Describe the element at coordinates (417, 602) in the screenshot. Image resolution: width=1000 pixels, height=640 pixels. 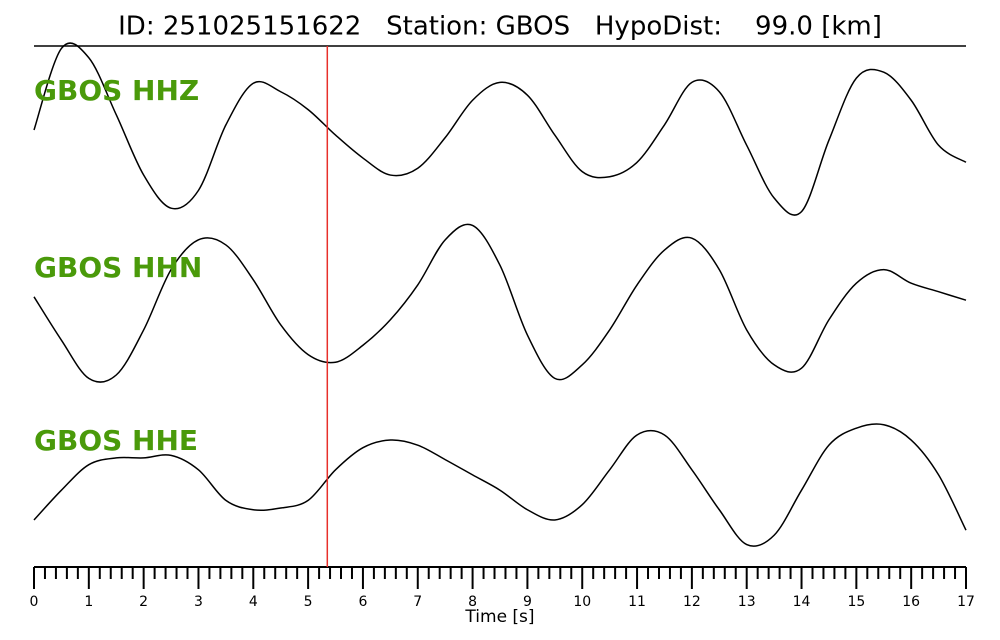
I see `x-tick-label: 7` at that location.